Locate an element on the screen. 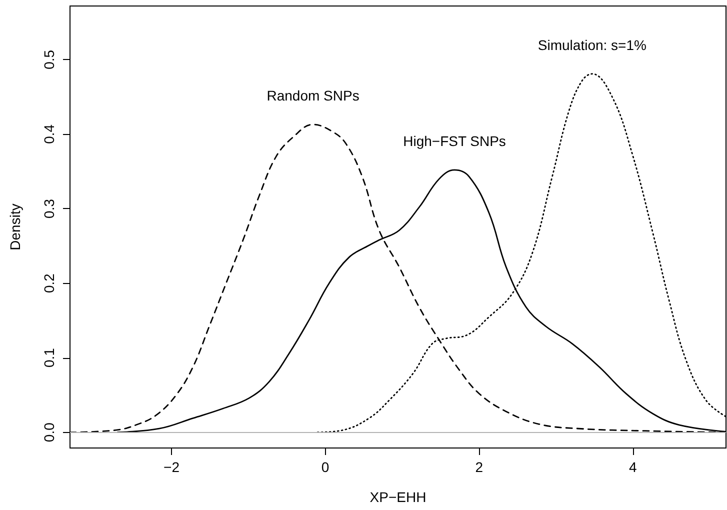 Image resolution: width=727 pixels, height=510 pixels. y-tick-label: 0.0 is located at coordinates (49, 432).